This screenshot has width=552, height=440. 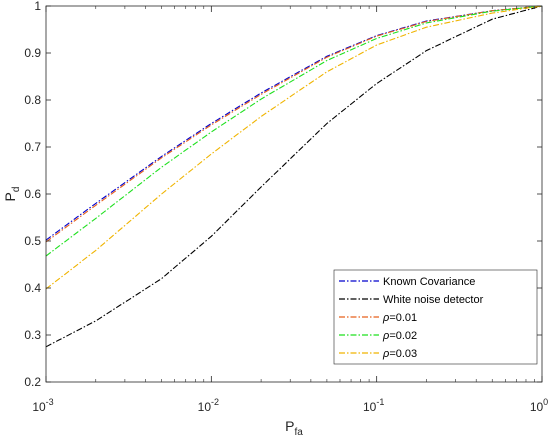 I want to click on legend-label-1: White noise detector, so click(x=433, y=300).